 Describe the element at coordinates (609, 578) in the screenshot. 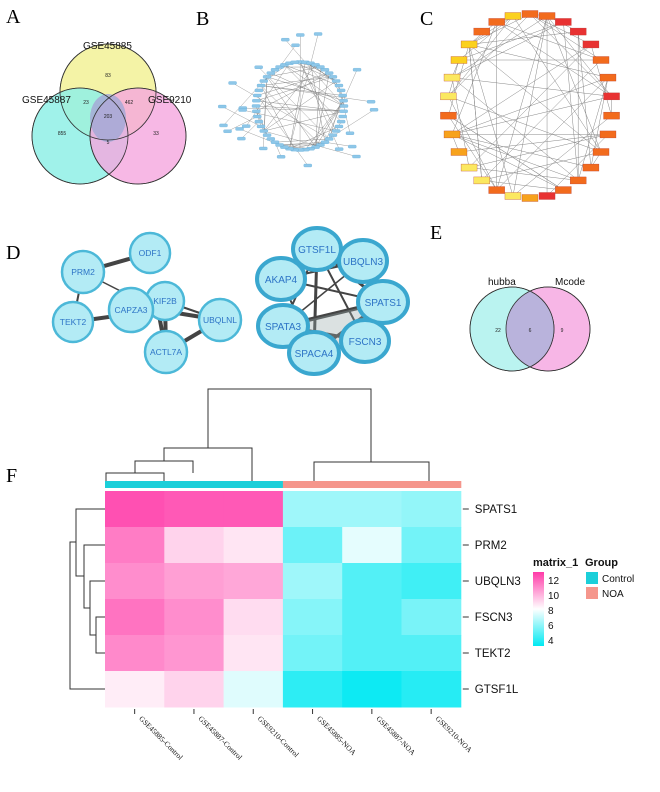

I see `group-legend: Group Control NOA` at that location.